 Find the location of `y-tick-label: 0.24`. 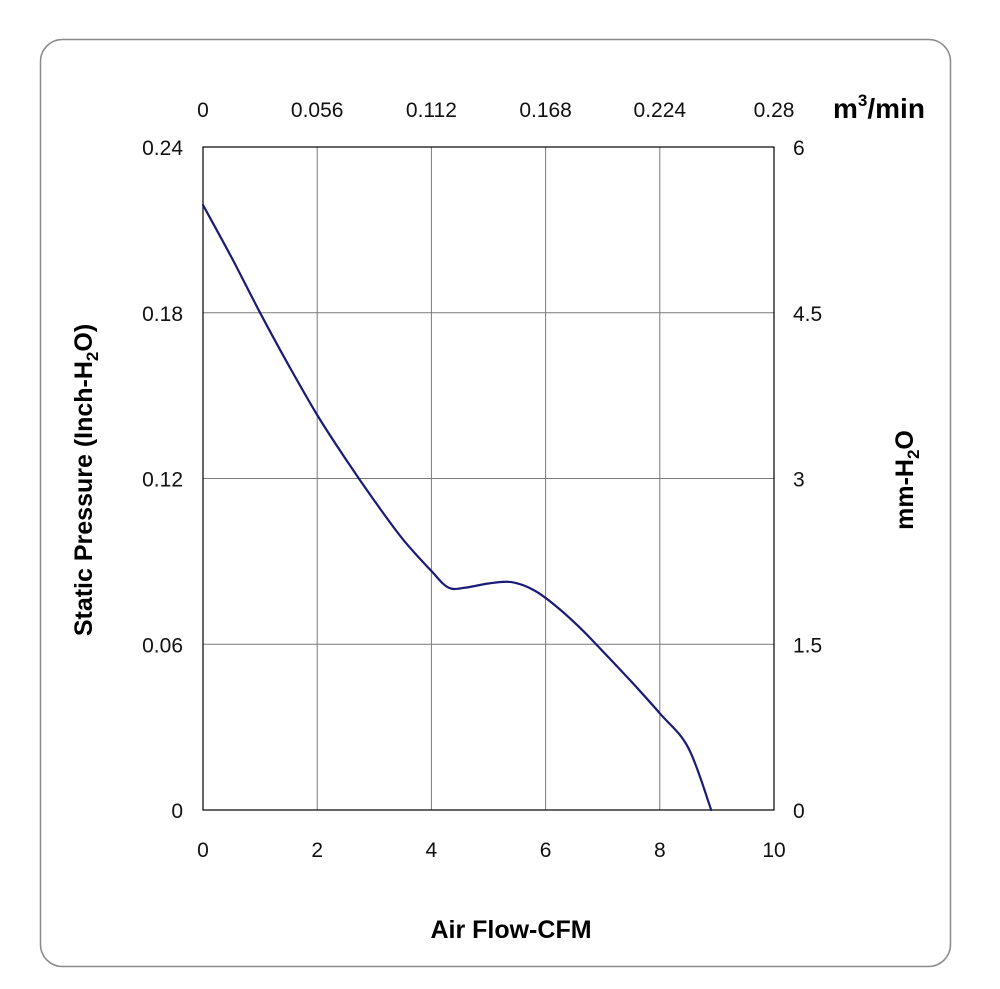

y-tick-label: 0.24 is located at coordinates (162, 148).